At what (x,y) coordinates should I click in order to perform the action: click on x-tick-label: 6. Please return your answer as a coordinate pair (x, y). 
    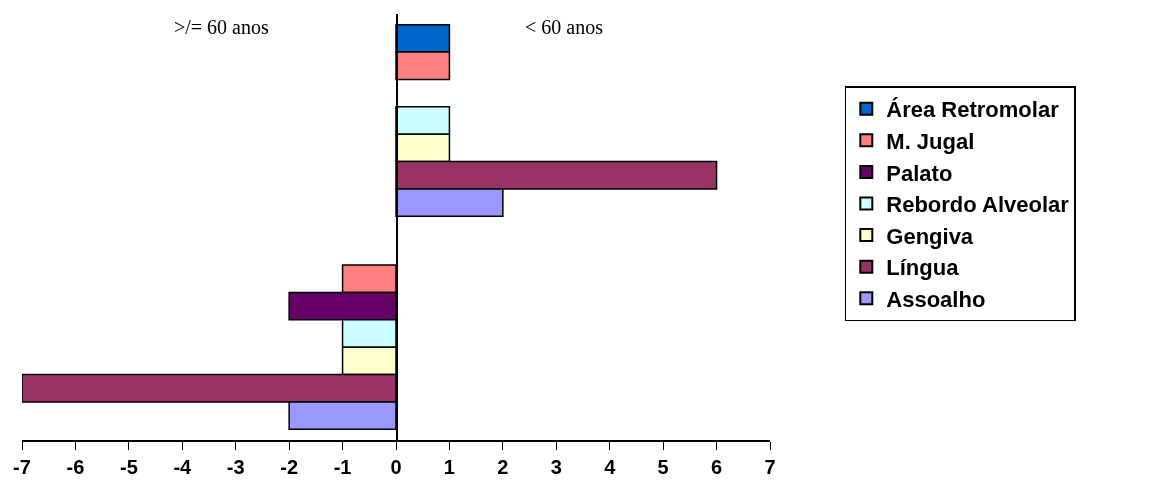
    Looking at the image, I should click on (717, 466).